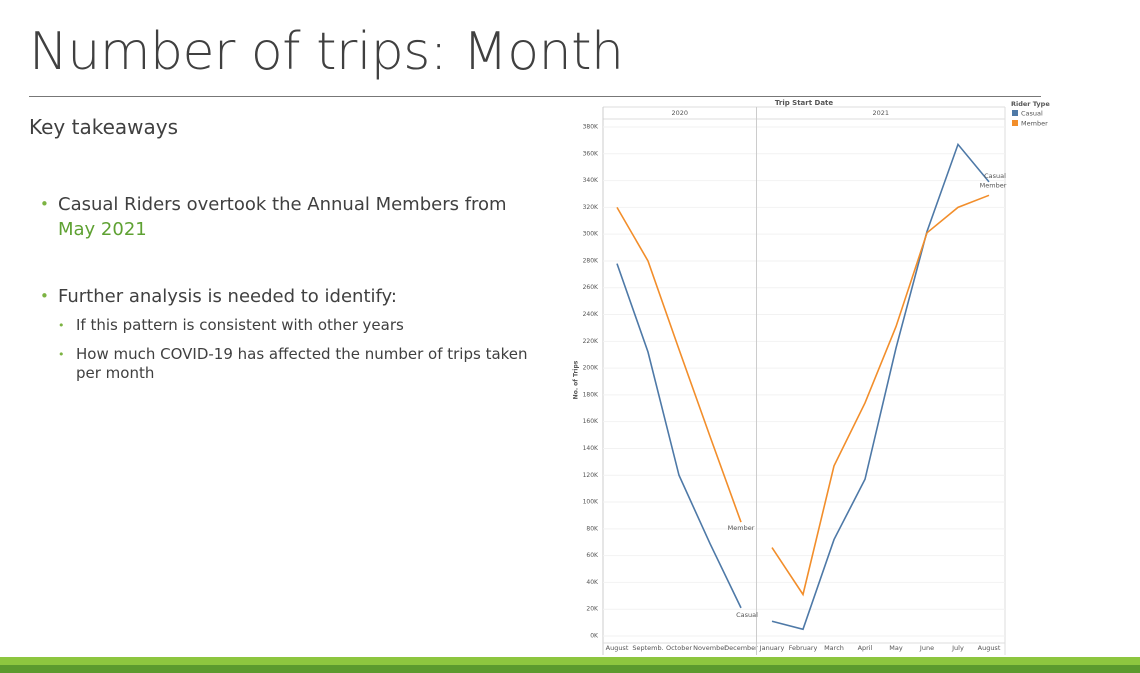 The height and width of the screenshot is (673, 1140). What do you see at coordinates (592, 582) in the screenshot?
I see `y-tick-label: 40K` at bounding box center [592, 582].